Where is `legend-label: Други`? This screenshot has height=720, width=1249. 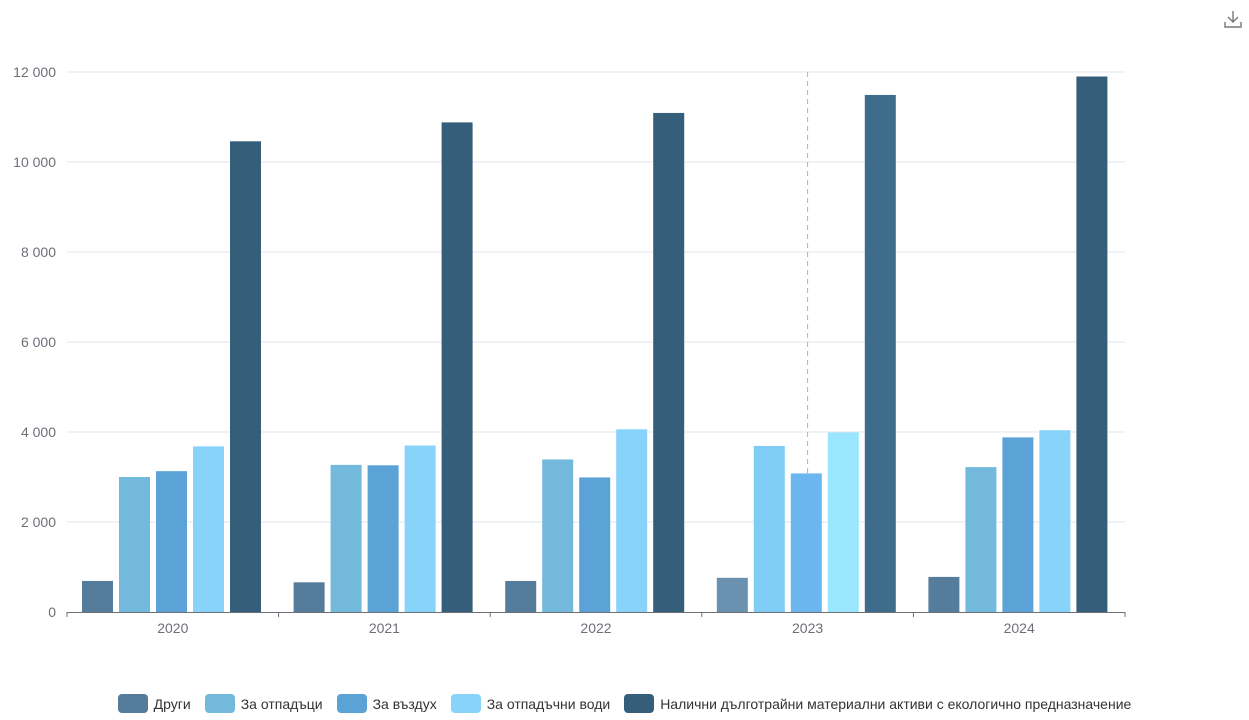
legend-label: Други is located at coordinates (172, 703).